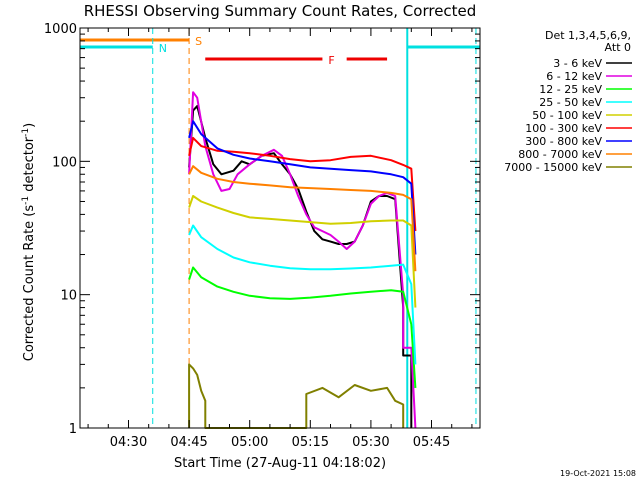  I want to click on x-axis-label: Start Time (27-Aug-11 04:18:02), so click(280, 463).